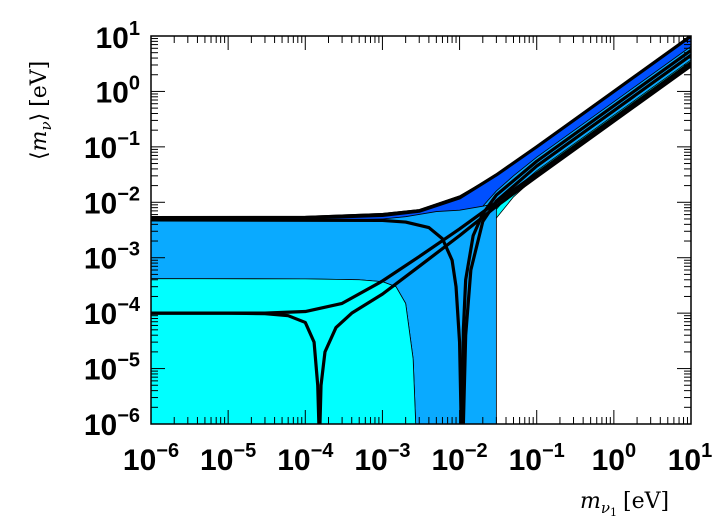 This screenshot has height=526, width=719. I want to click on y-tick-label: 10⁻⁶, so click(112, 423).